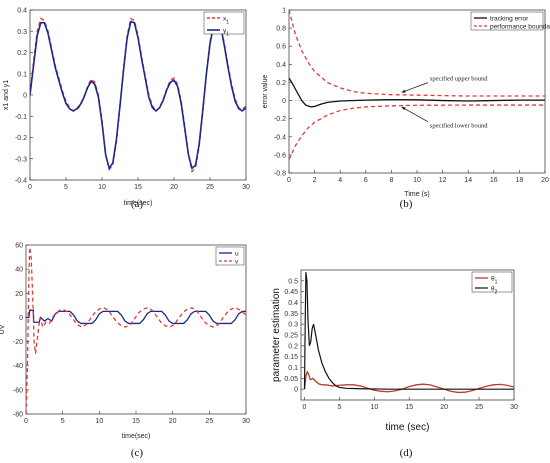  I want to click on y-tick-label: 0.15, so click(291, 357).